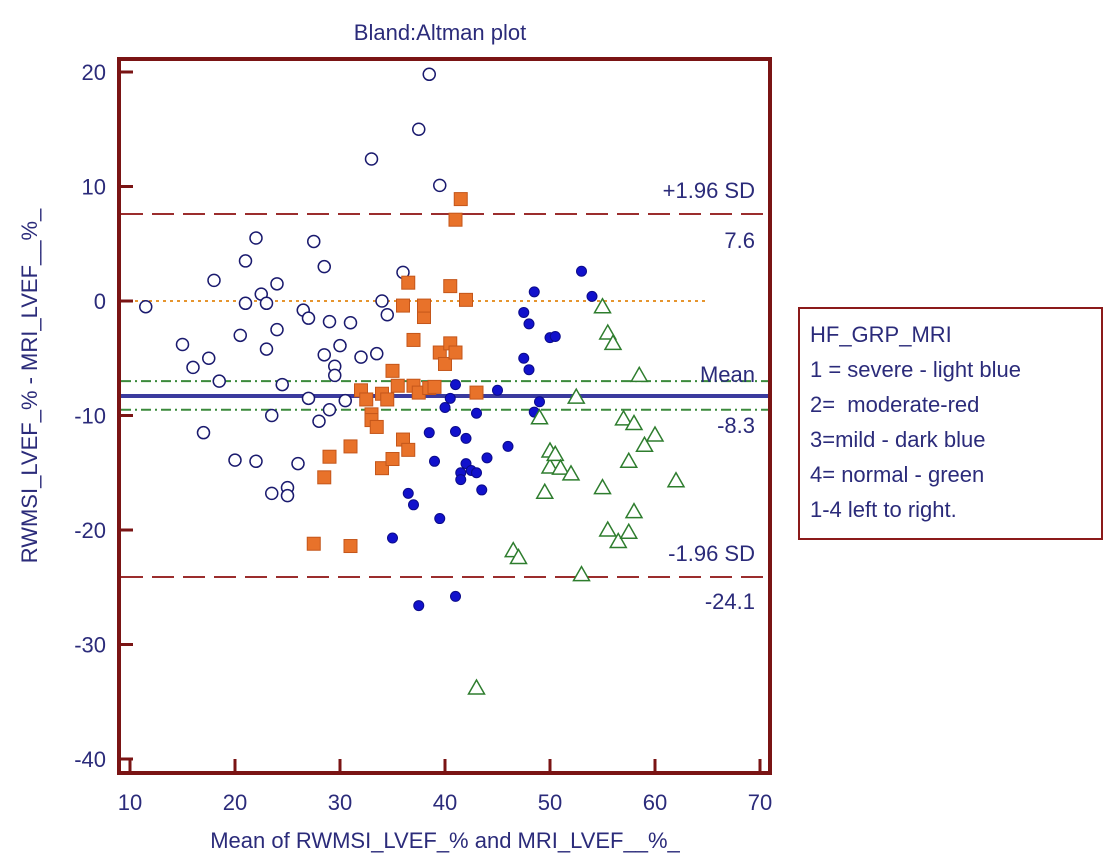 The image size is (1115, 860). Describe the element at coordinates (235, 802) in the screenshot. I see `x-tick-label: 20` at that location.